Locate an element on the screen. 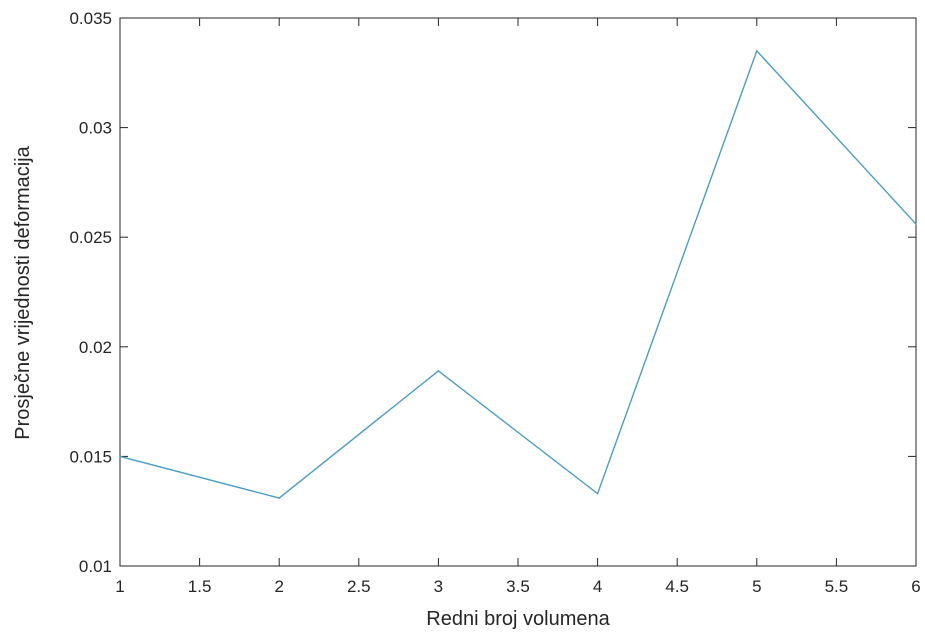  y-tick-label: 0.025 is located at coordinates (90, 237).